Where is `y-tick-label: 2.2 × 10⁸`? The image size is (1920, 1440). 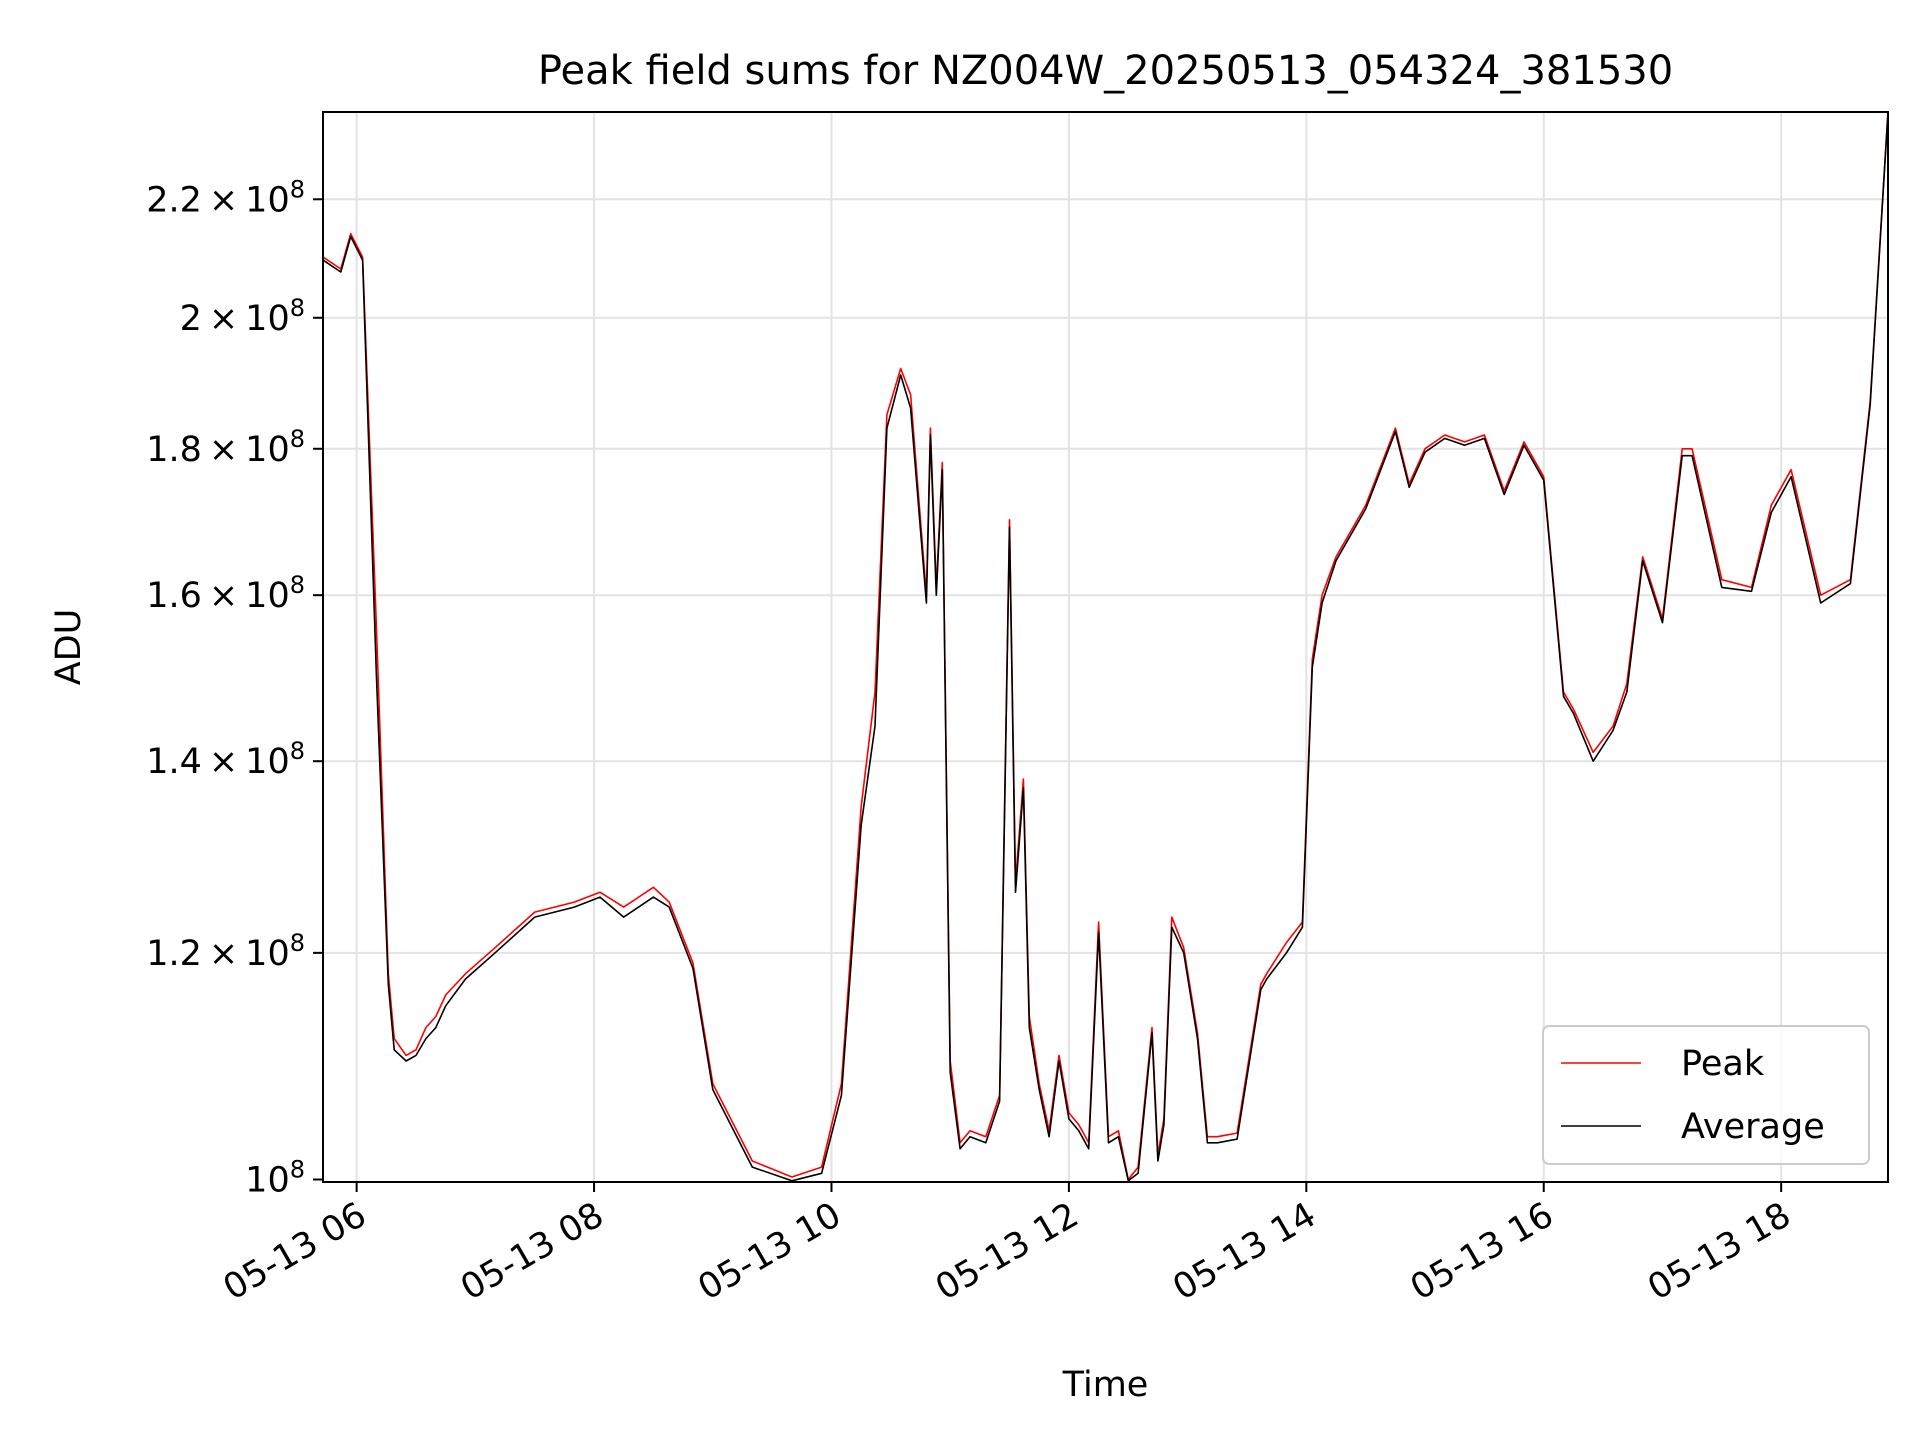
y-tick-label: 2.2 × 10⁸ is located at coordinates (225, 197).